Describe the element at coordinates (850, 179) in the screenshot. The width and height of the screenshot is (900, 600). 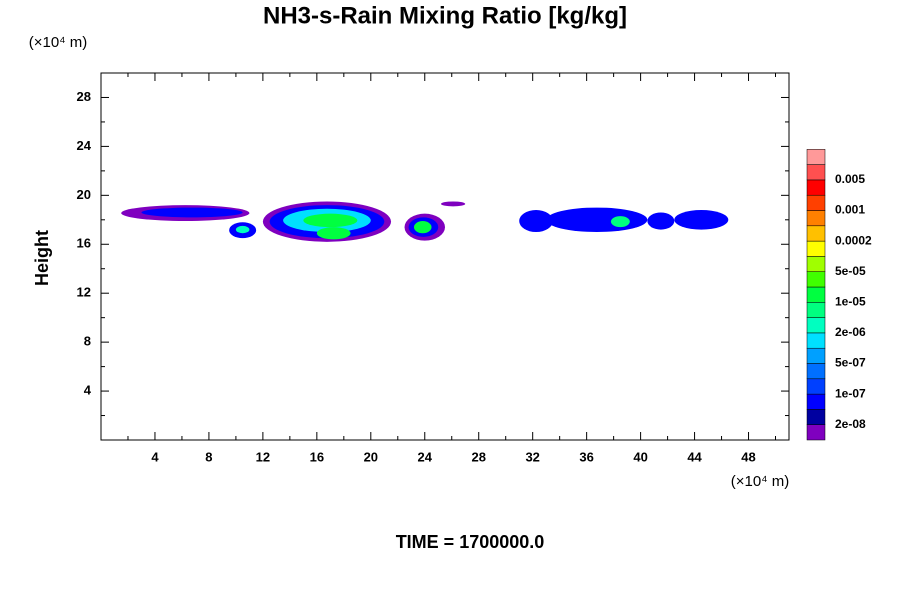
I see `colorbar-label: 0.005` at that location.